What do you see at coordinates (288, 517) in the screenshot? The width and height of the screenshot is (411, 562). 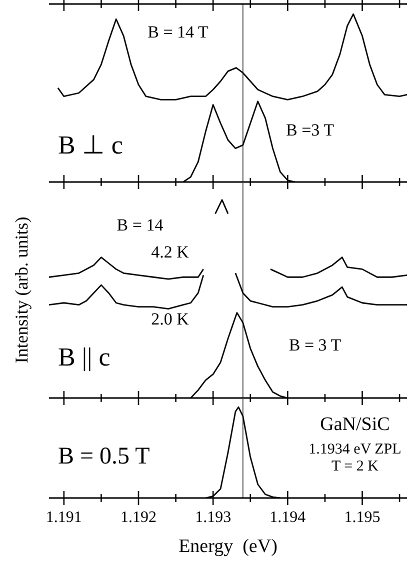 I see `x-tick-label: 1.194` at bounding box center [288, 517].